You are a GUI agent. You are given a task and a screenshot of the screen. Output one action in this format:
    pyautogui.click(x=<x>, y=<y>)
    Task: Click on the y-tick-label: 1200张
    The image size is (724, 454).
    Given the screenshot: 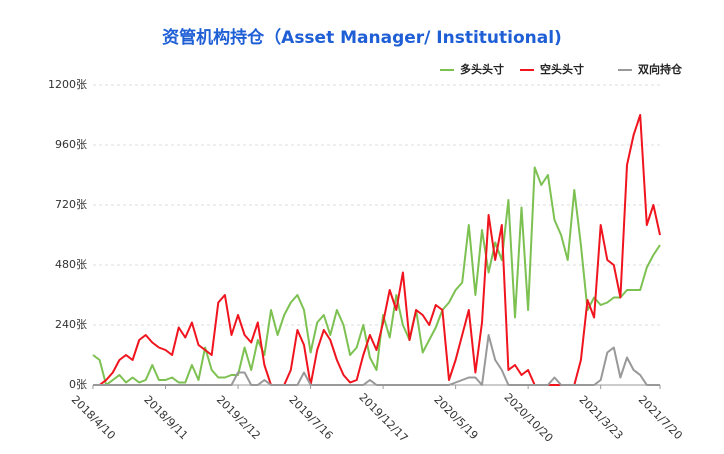 What is the action you would take?
    pyautogui.click(x=67, y=84)
    